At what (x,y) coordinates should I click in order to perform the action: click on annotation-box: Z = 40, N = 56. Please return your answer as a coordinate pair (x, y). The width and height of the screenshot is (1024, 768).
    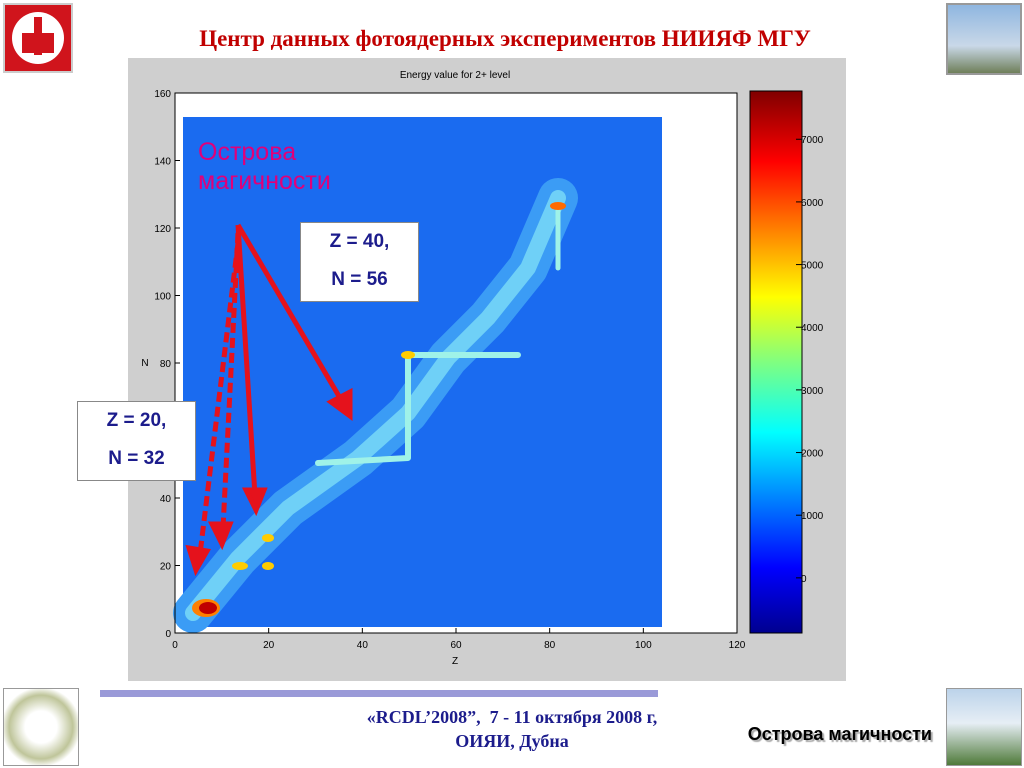
    Looking at the image, I should click on (359, 262).